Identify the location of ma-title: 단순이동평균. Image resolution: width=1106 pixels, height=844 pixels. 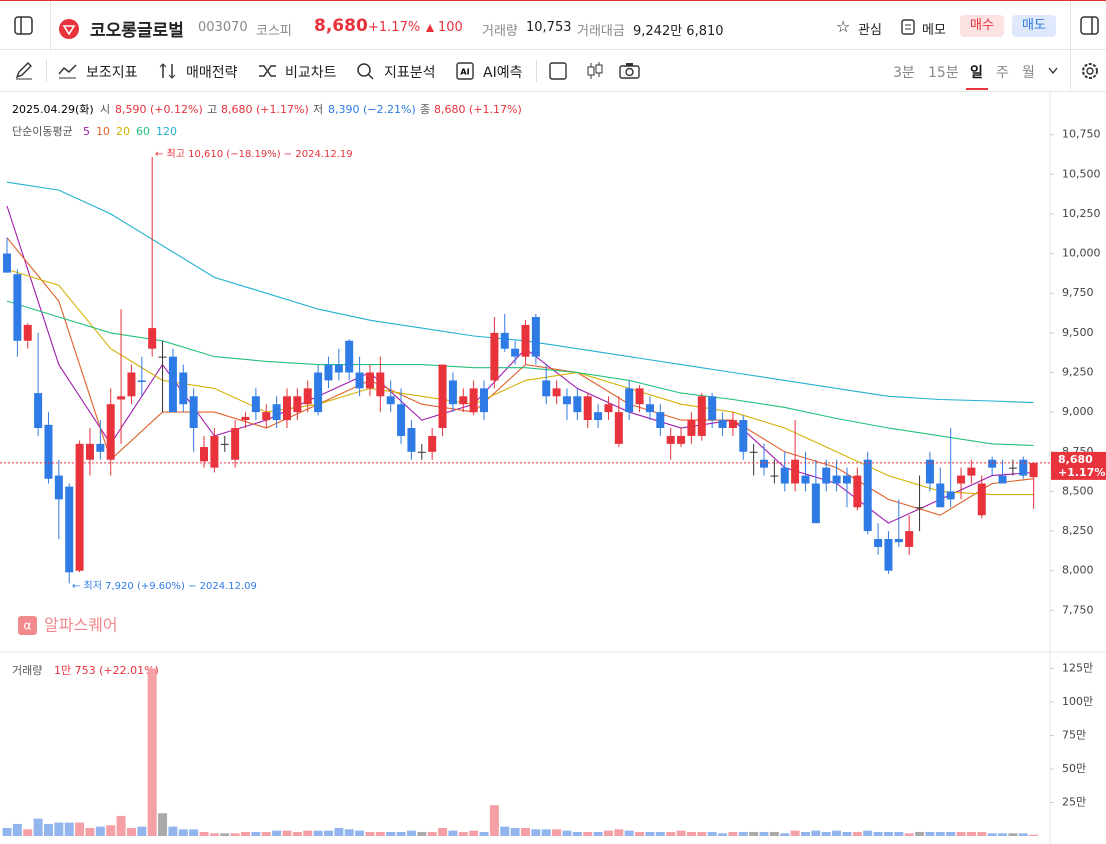
(42, 131).